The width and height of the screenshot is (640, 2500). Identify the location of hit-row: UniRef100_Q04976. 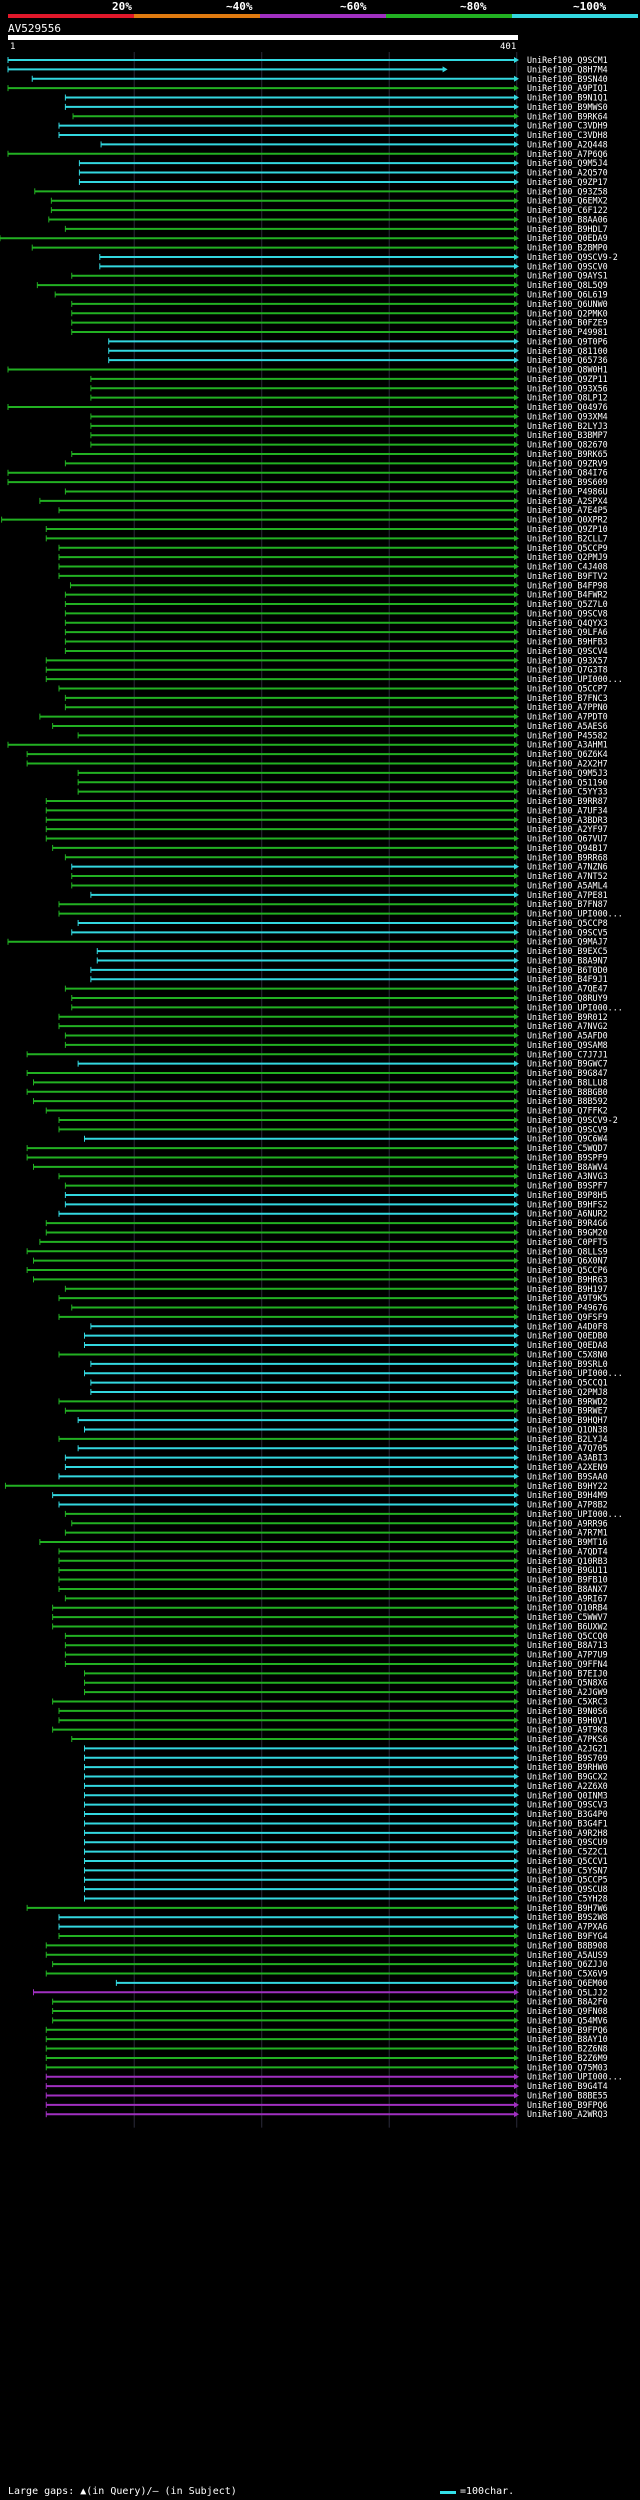
(307, 407).